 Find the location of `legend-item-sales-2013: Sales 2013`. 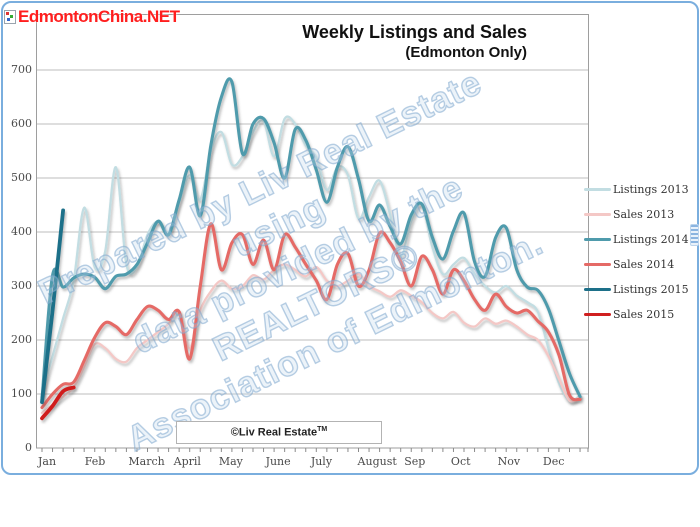

legend-item-sales-2013: Sales 2013 is located at coordinates (641, 214).